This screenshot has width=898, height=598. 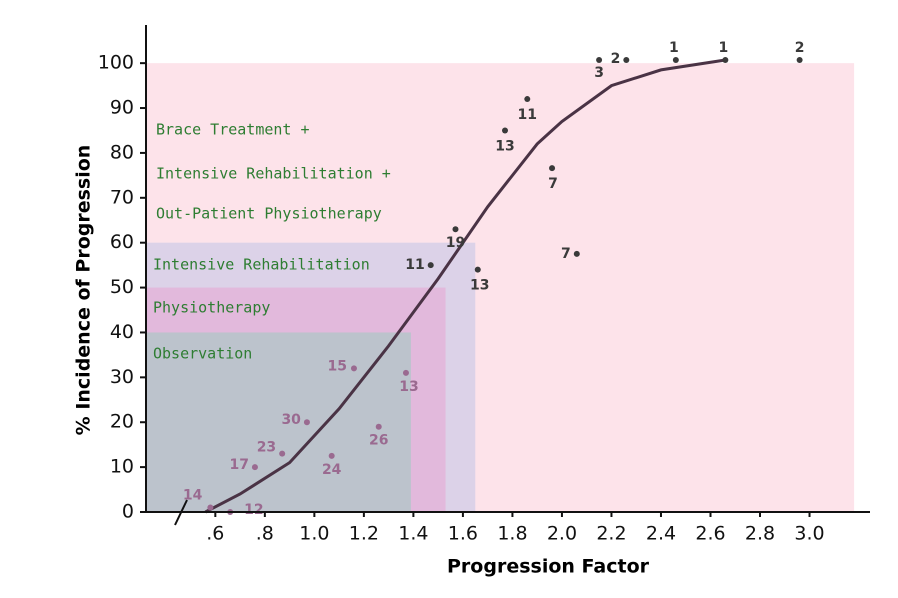 What do you see at coordinates (273, 174) in the screenshot?
I see `region-label: Intensive Rehabilitation +` at bounding box center [273, 174].